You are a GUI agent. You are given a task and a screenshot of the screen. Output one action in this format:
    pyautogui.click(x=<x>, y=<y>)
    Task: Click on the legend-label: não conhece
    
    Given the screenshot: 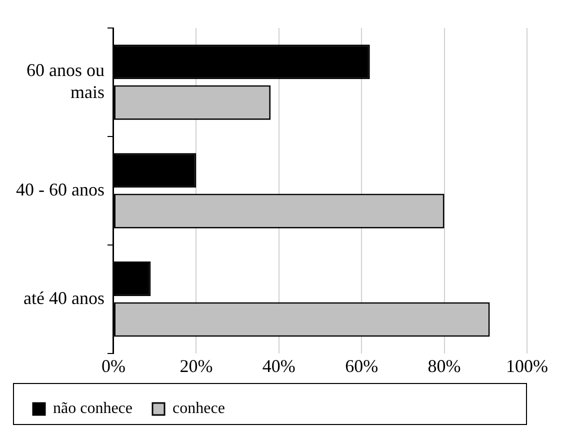 What is the action you would take?
    pyautogui.click(x=93, y=409)
    